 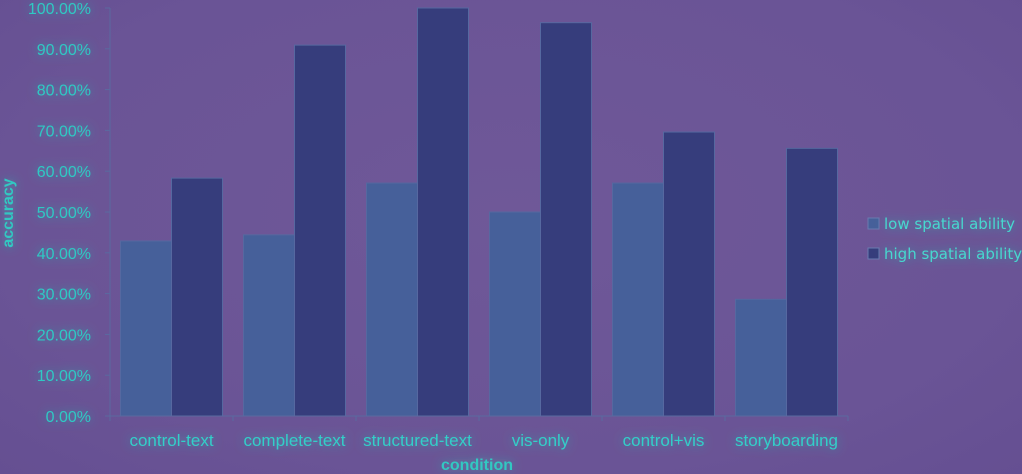 What do you see at coordinates (786, 440) in the screenshot?
I see `x-tick-label: storyboarding` at bounding box center [786, 440].